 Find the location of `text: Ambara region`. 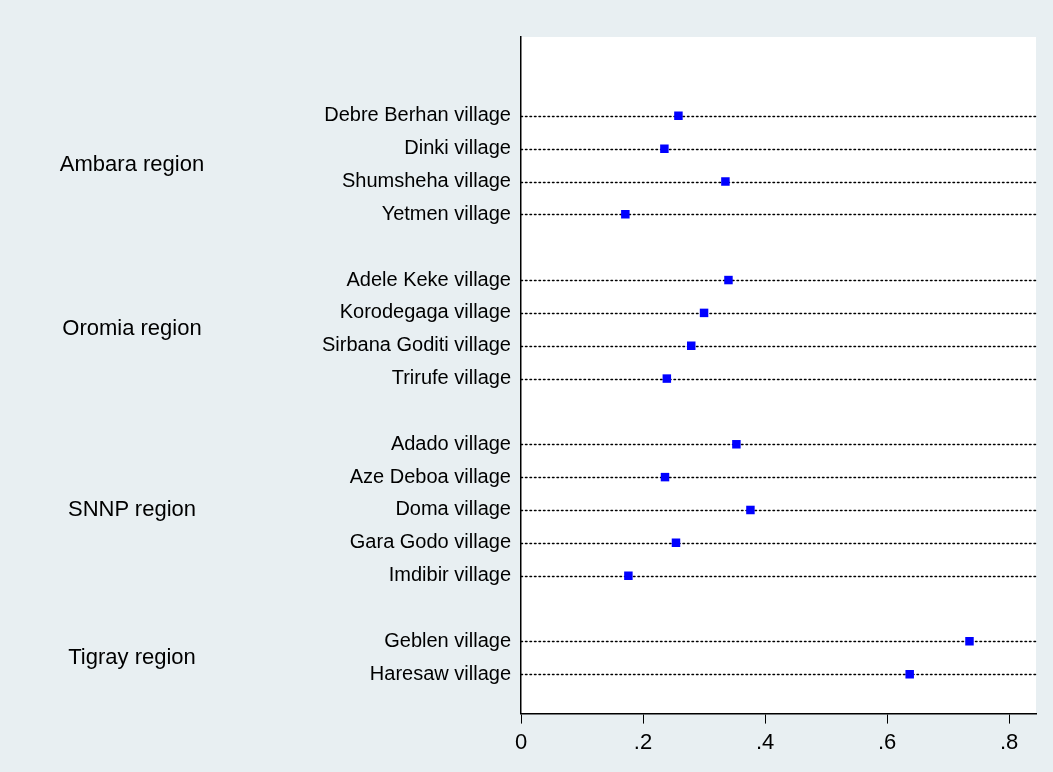

text: Ambara region is located at coordinates (132, 164).